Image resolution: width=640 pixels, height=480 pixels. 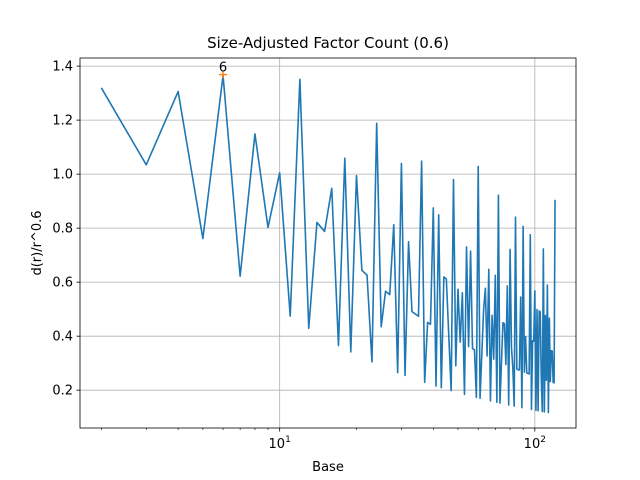 I want to click on highlight-marker, so click(x=223, y=74).